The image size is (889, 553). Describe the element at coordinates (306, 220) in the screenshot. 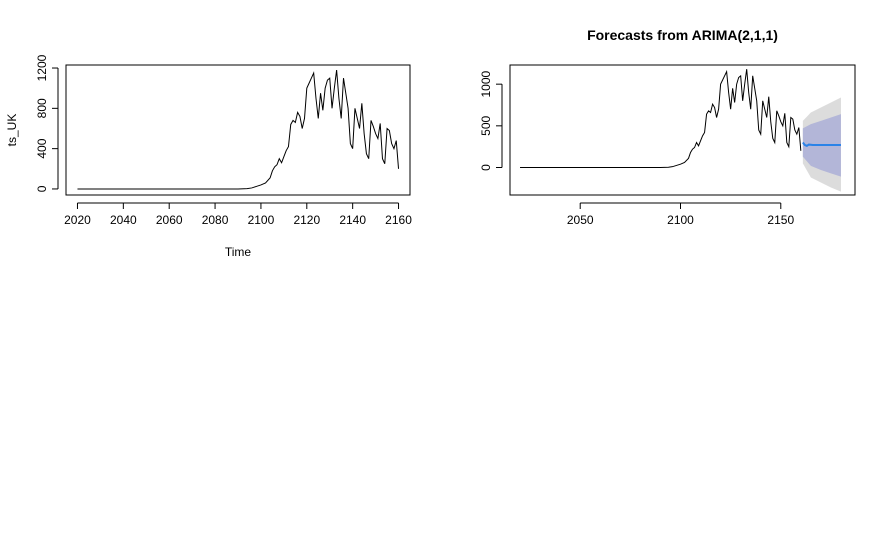

I see `x-tick-label: 2120` at that location.